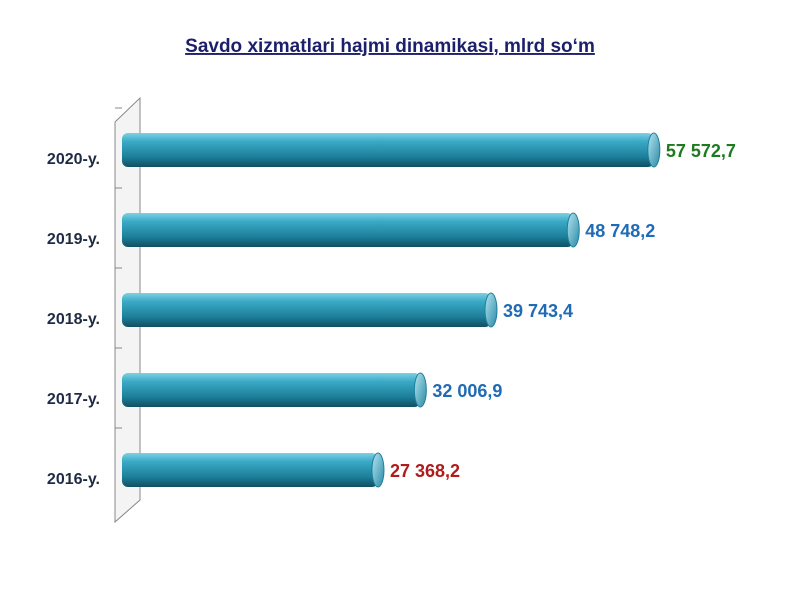 This screenshot has width=800, height=600. What do you see at coordinates (425, 471) in the screenshot?
I see `value-label: 27 368,2` at bounding box center [425, 471].